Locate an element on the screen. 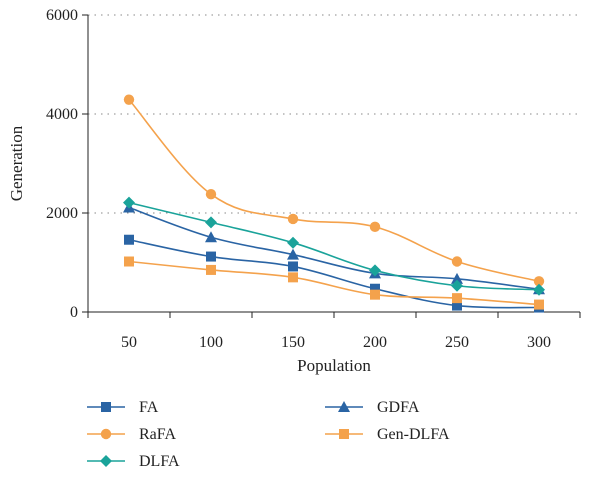 The height and width of the screenshot is (477, 594). series-gen-dlfa is located at coordinates (334, 283).